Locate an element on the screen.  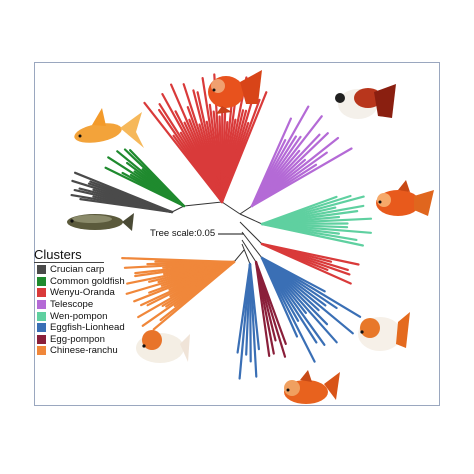
crucian-carp-photo is located at coordinates (100, 222).